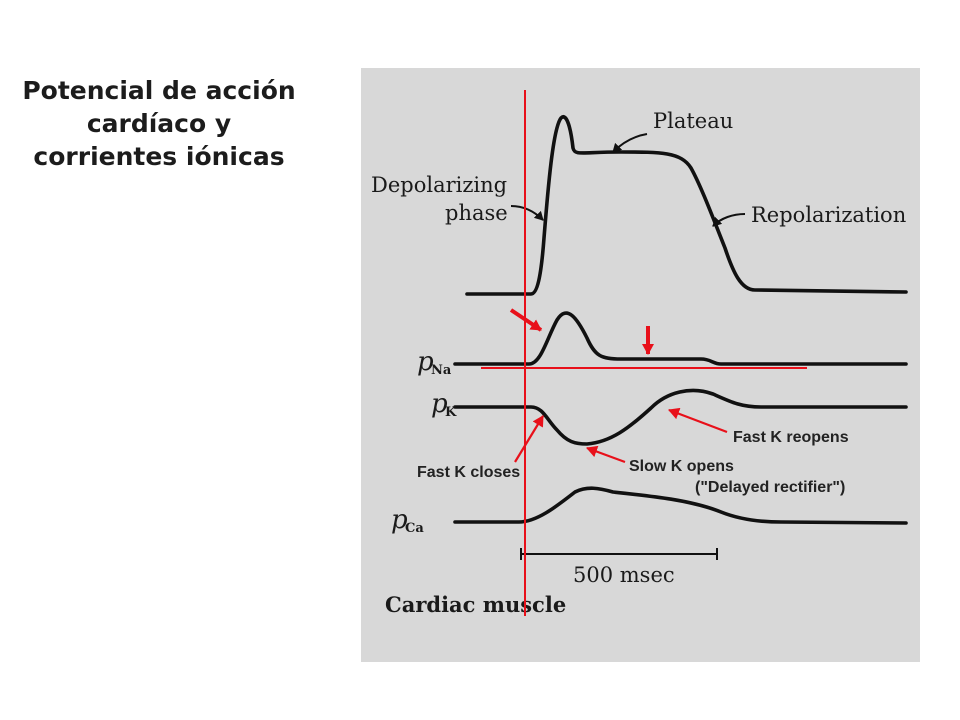 Image resolution: width=960 pixels, height=720 pixels. I want to click on p-na-label: p Na, so click(434, 362).